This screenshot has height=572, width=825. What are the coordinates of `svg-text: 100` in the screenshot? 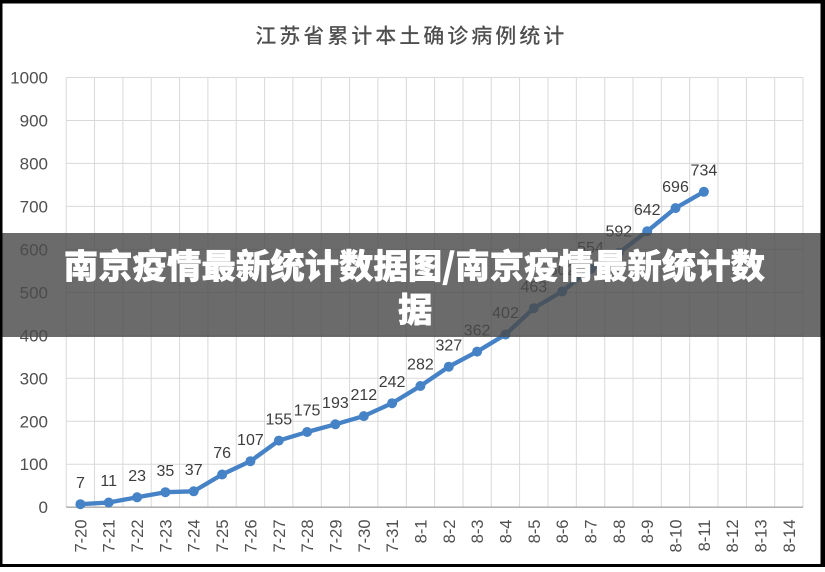 It's located at (34, 464).